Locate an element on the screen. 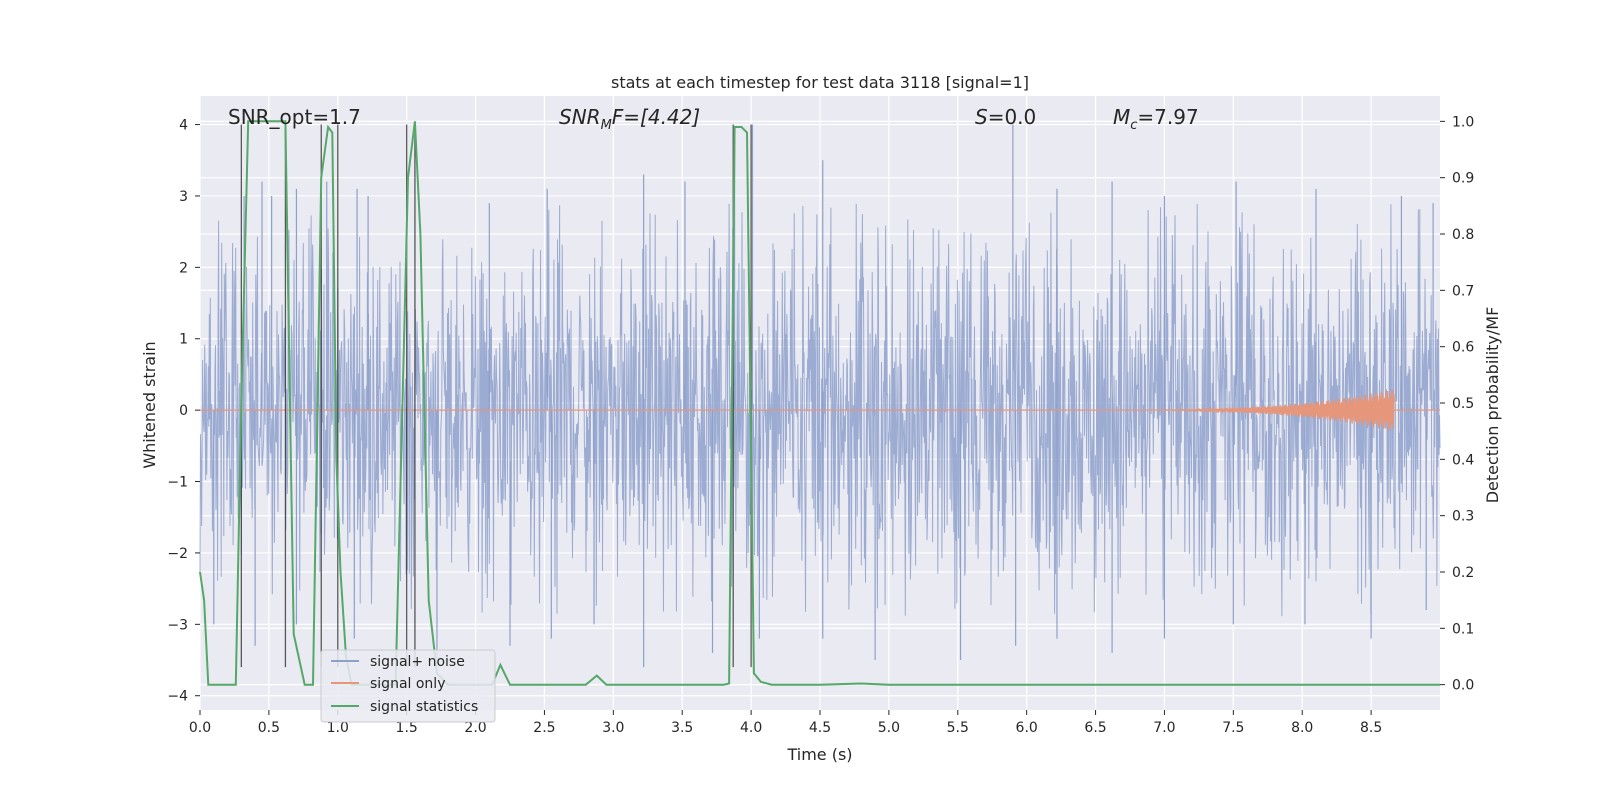 The width and height of the screenshot is (1600, 804). x-tick-label: 0.5 is located at coordinates (269, 728).